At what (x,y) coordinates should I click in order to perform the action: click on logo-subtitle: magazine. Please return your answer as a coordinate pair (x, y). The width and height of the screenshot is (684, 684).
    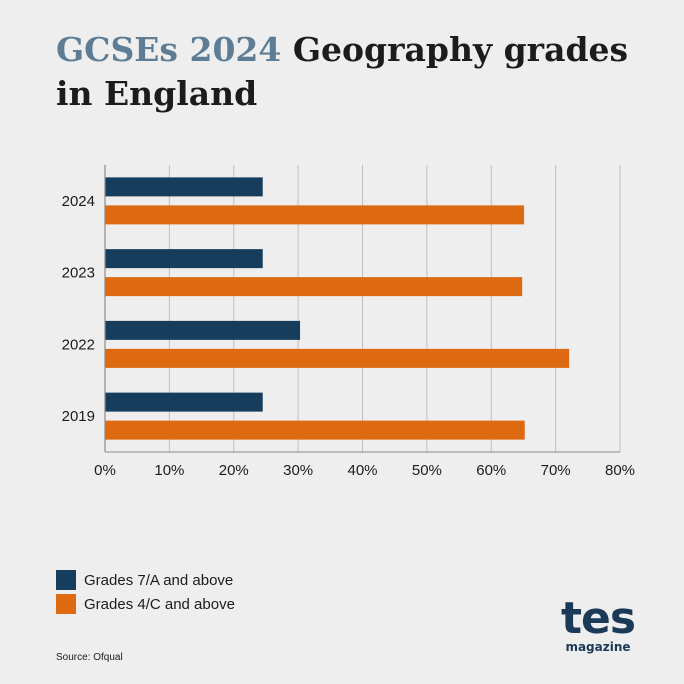
    Looking at the image, I should click on (598, 647).